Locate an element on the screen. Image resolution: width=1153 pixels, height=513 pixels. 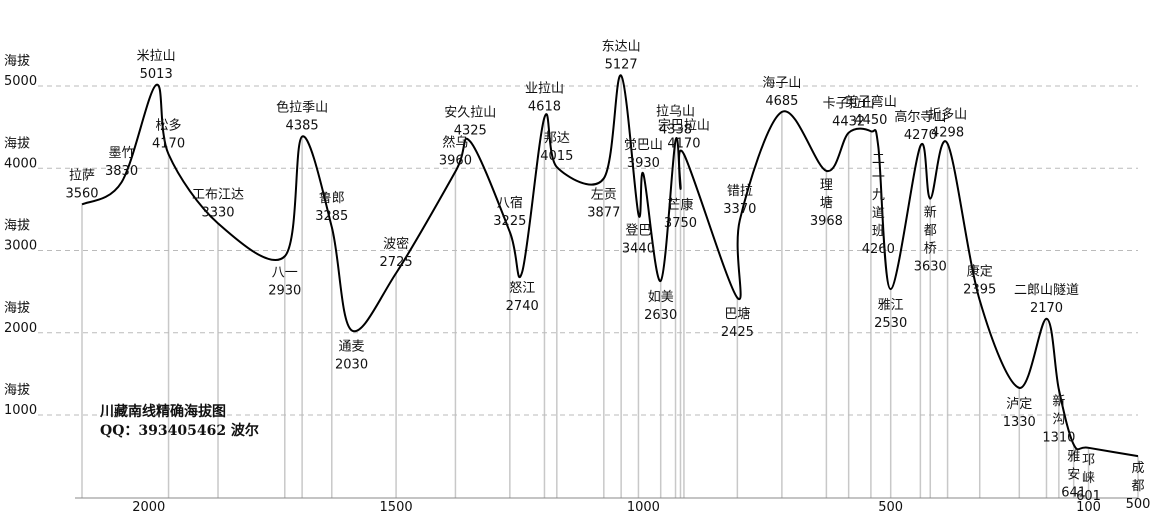
station-altitude: 3877 is located at coordinates (603, 212).